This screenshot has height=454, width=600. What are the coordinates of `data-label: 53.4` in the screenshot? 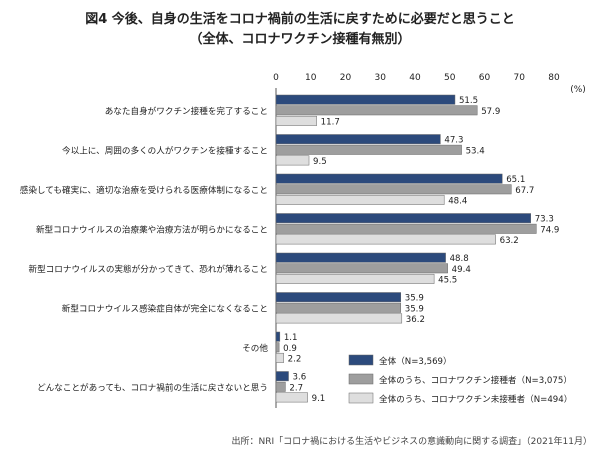 It's located at (475, 151).